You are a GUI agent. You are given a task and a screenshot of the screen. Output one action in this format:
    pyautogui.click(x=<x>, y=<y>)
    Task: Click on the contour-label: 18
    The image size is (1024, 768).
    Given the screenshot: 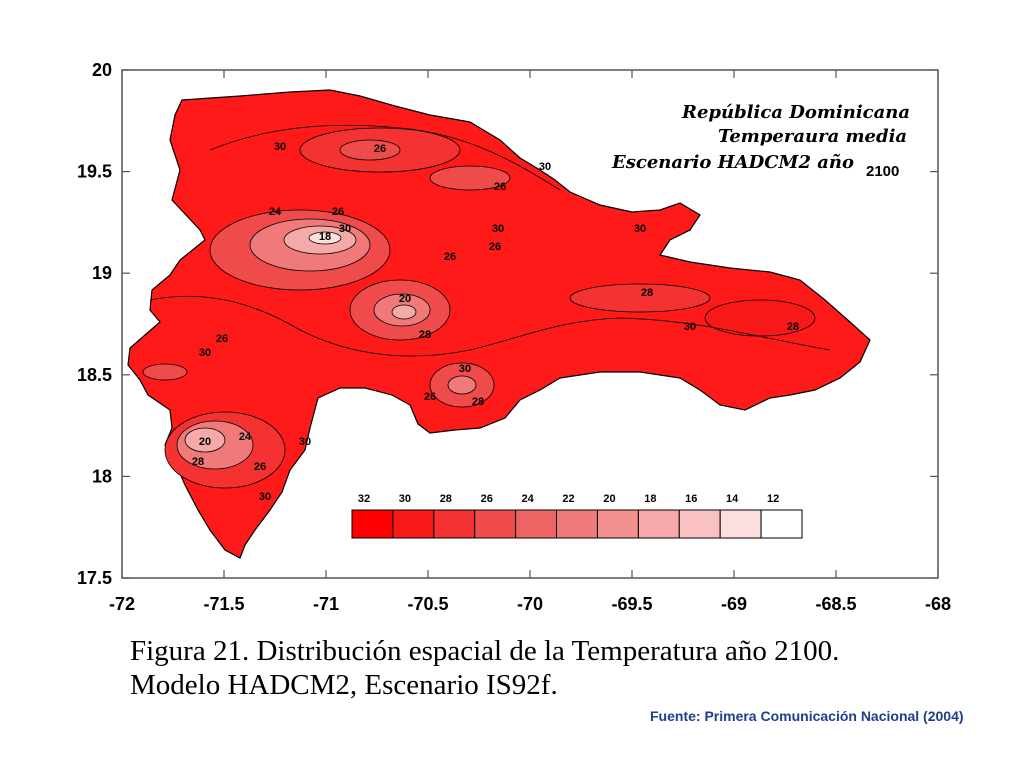 What is the action you would take?
    pyautogui.click(x=325, y=237)
    